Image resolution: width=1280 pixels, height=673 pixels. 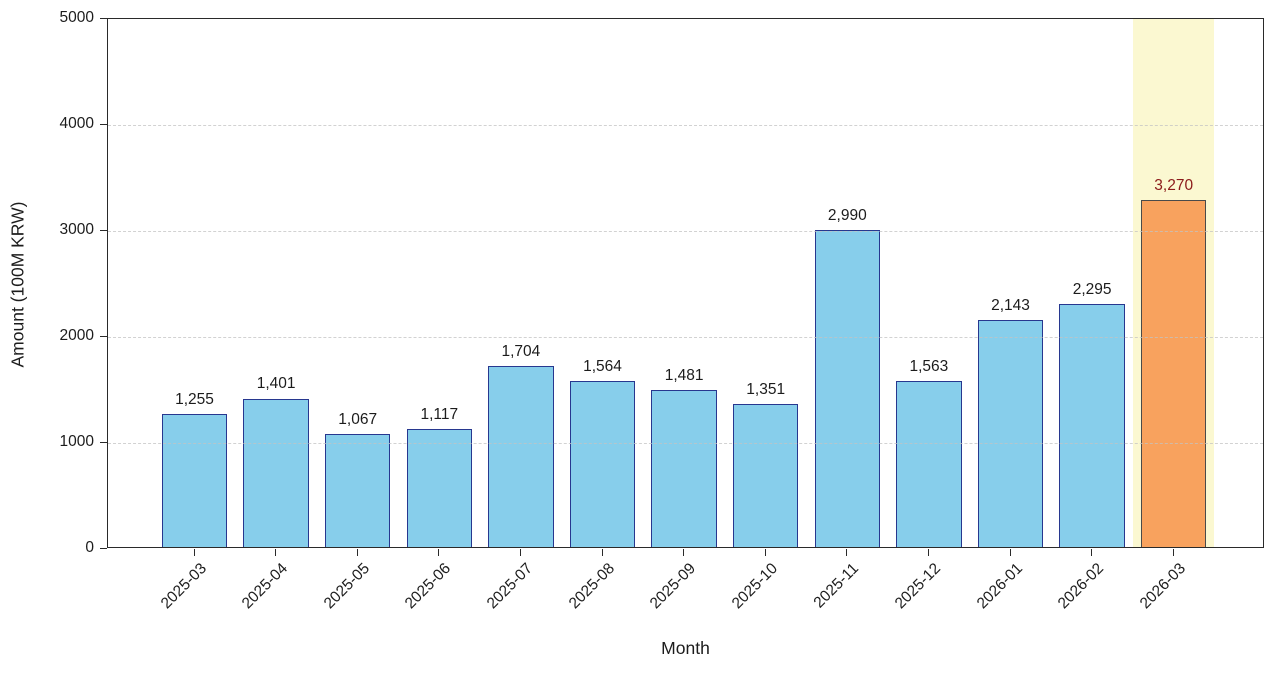 I want to click on bar-value-label: 1,564, so click(x=602, y=367).